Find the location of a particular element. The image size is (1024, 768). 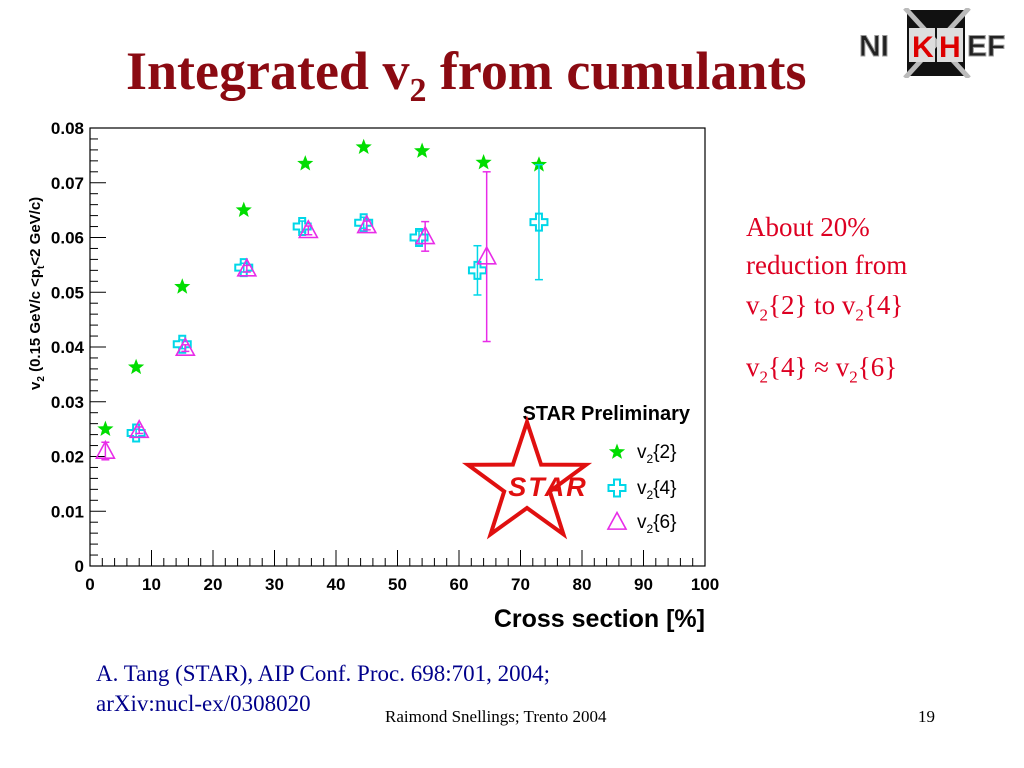

legend-entry-label: v2{4} is located at coordinates (656, 490).